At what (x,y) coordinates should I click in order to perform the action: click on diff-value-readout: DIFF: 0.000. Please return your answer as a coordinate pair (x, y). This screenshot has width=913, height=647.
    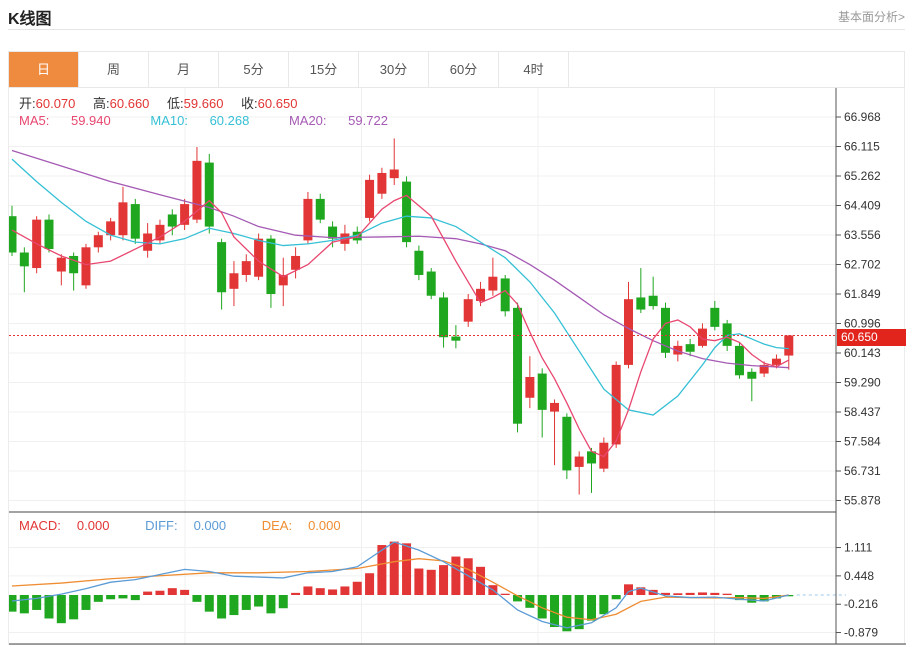
    Looking at the image, I should click on (186, 525).